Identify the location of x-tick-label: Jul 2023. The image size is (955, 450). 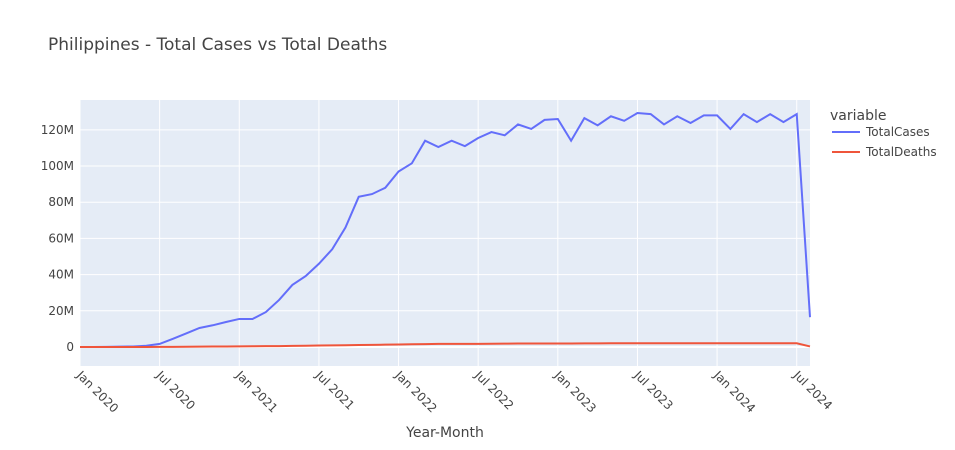
(653, 390).